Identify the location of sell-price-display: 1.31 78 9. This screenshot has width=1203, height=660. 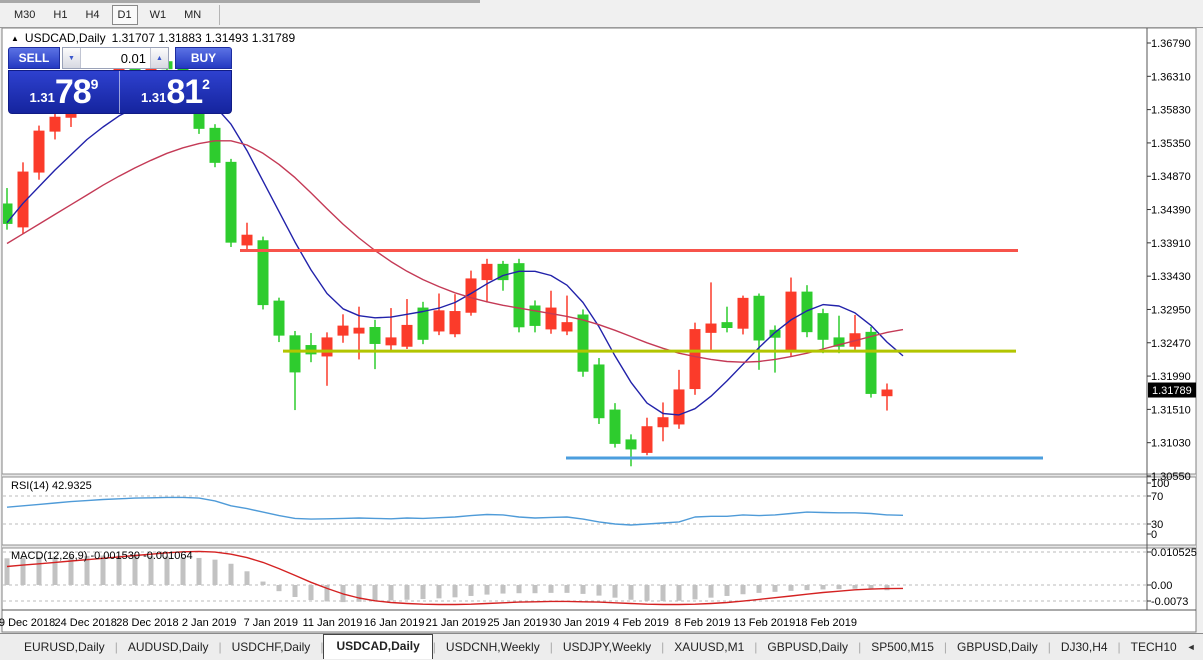
(64, 92).